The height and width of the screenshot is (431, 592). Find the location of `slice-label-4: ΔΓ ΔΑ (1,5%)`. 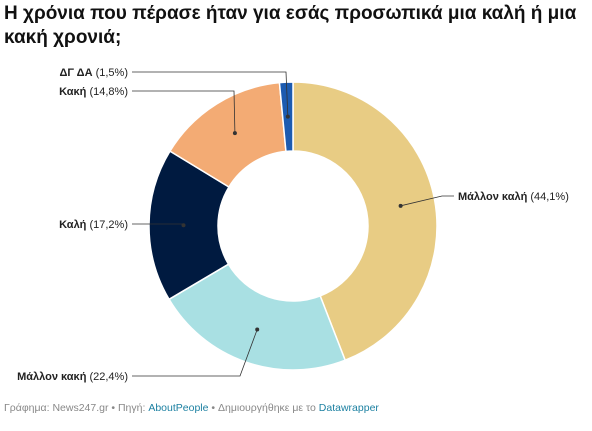

slice-label-4: ΔΓ ΔΑ (1,5%) is located at coordinates (94, 73).